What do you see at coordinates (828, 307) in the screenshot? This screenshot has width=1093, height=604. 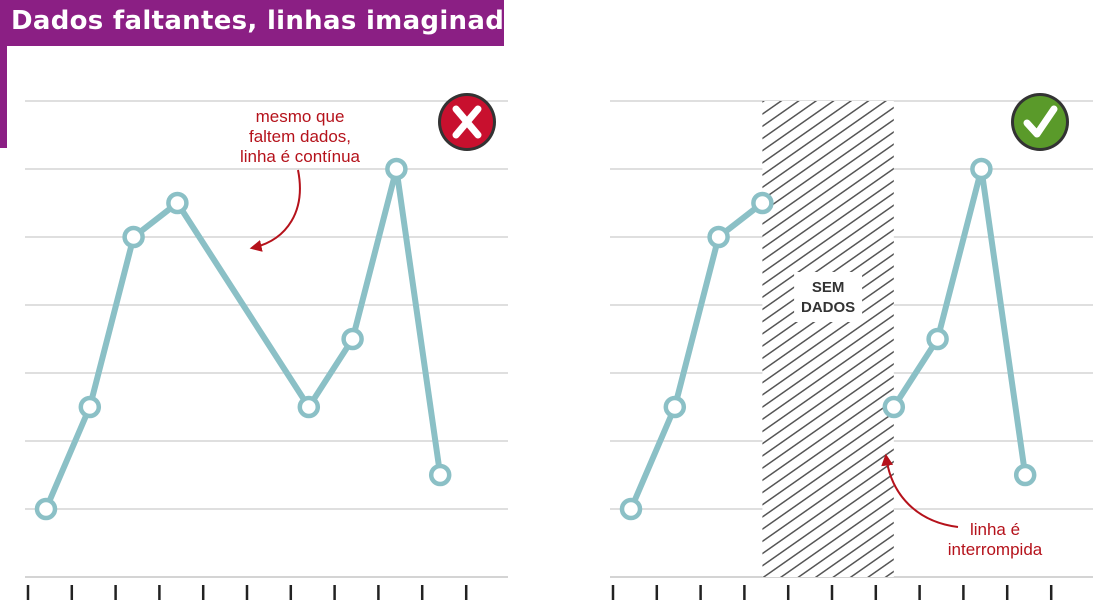 I see `no-data-label: DADOS` at bounding box center [828, 307].